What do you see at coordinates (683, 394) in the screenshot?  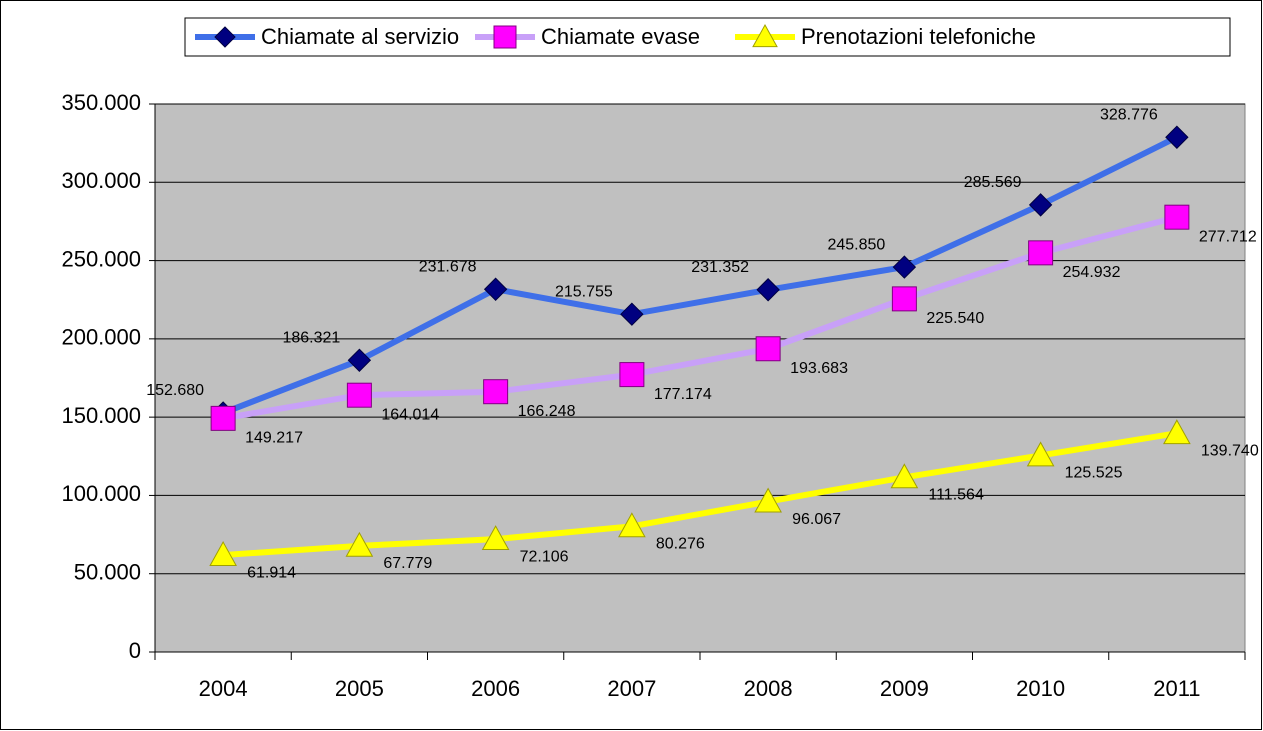 I see `data-label: 177.174` at bounding box center [683, 394].